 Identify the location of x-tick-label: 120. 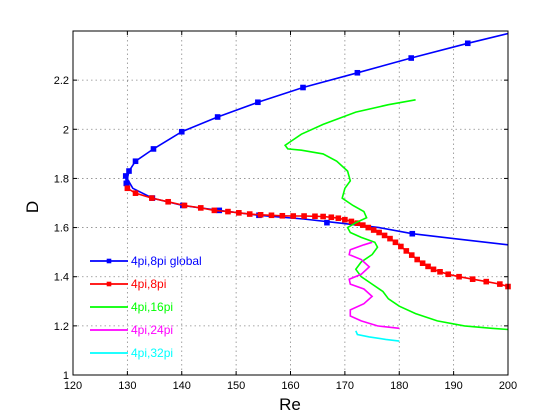
(73, 386).